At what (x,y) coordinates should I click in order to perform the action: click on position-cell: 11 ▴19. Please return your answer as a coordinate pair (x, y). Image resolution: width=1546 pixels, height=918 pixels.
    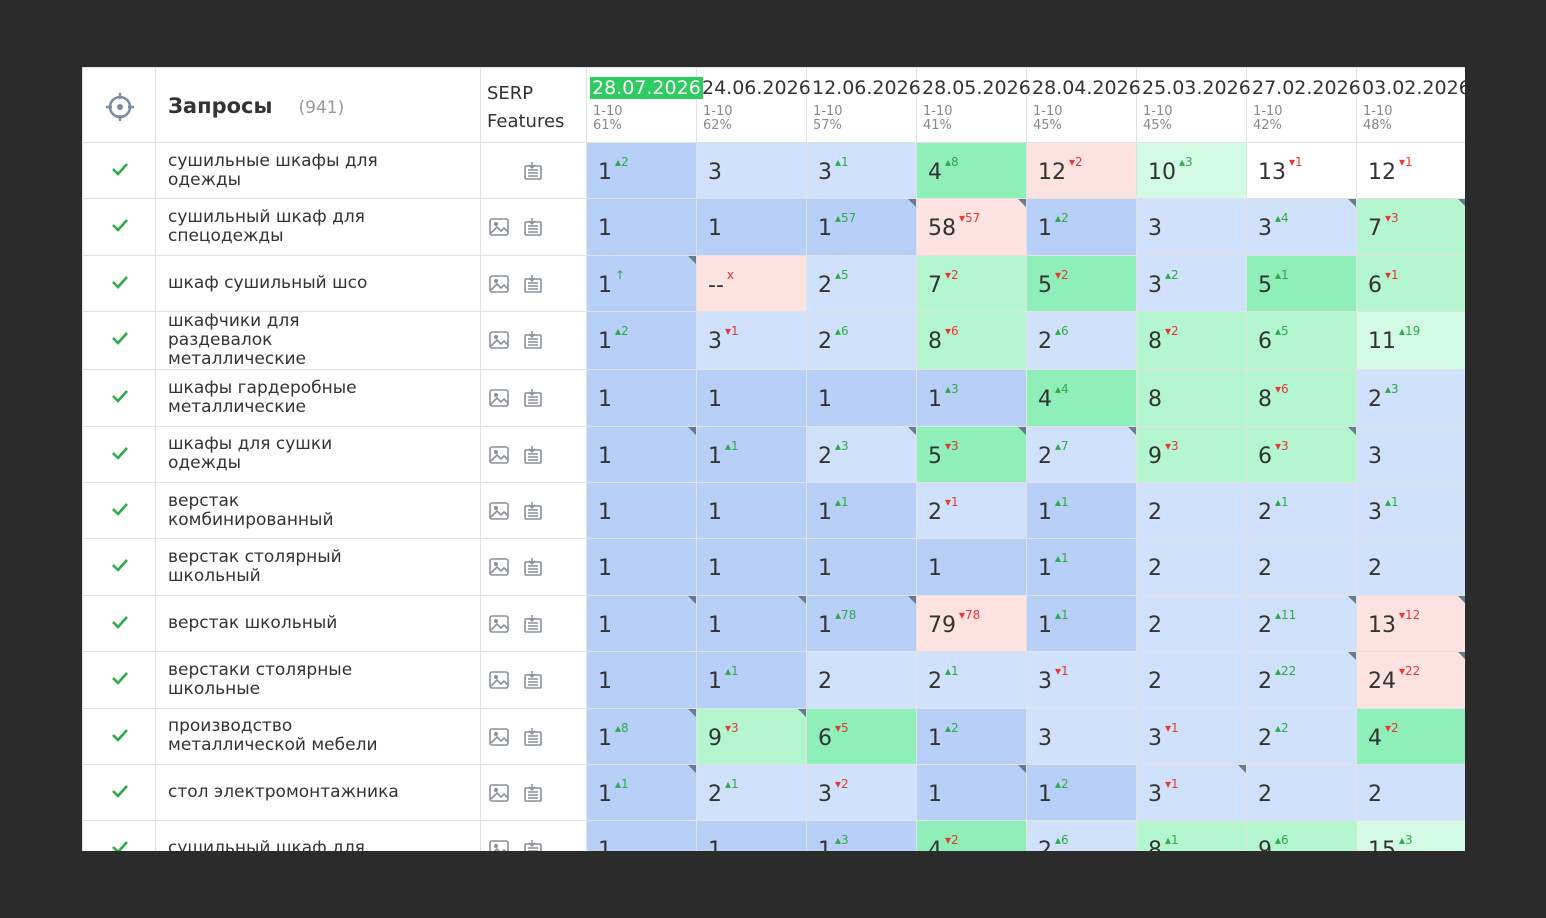
    Looking at the image, I should click on (1410, 341).